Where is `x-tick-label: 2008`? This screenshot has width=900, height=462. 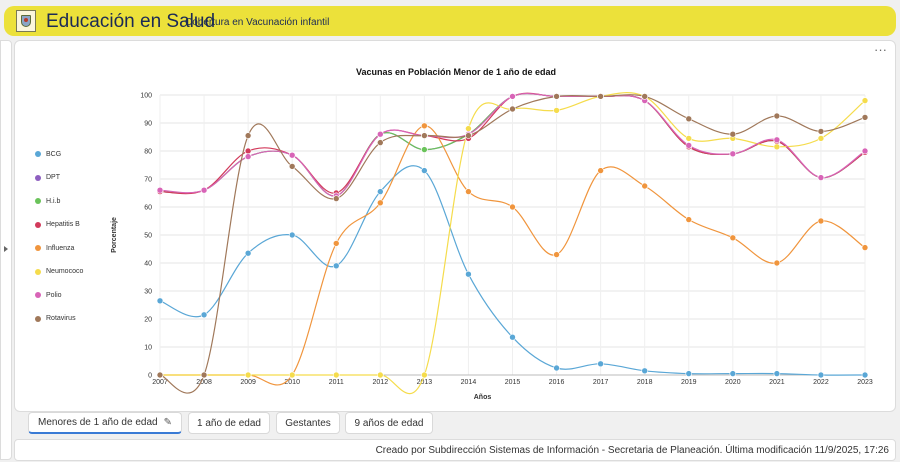 x-tick-label: 2008 is located at coordinates (204, 382).